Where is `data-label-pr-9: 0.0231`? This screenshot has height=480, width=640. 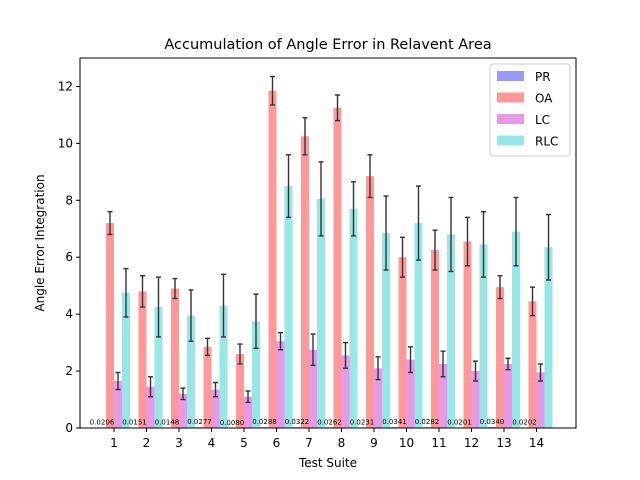
data-label-pr-9: 0.0231 is located at coordinates (362, 422).